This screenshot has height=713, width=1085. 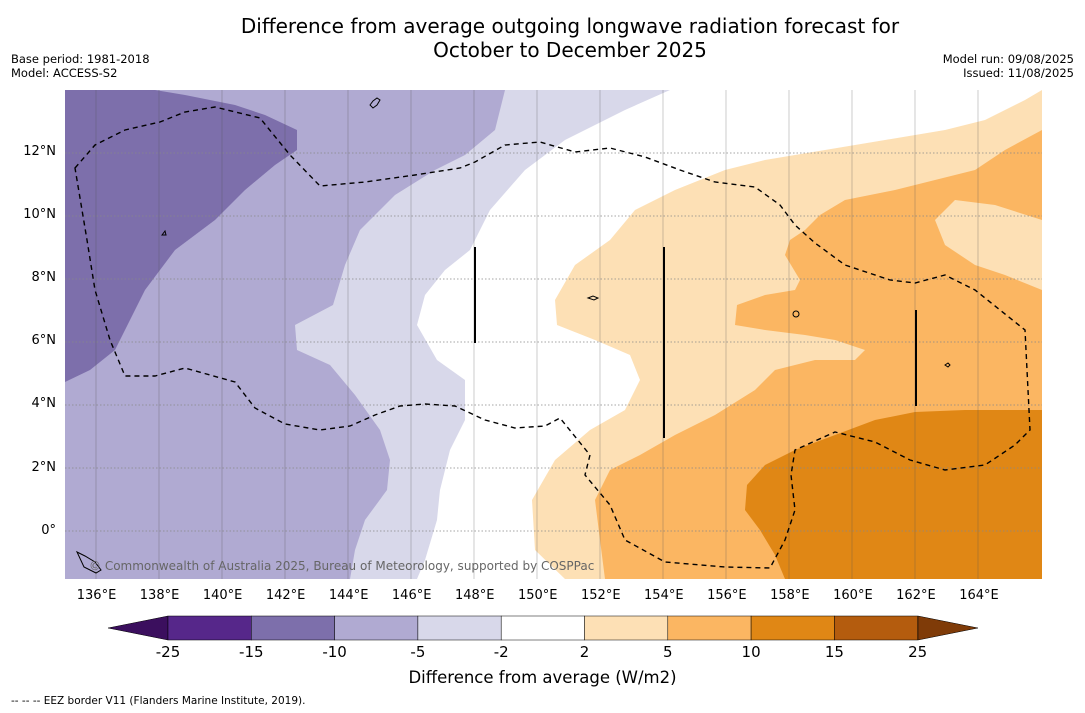 I want to click on anomaly-region-plus10-plus15, so click(x=893, y=494).